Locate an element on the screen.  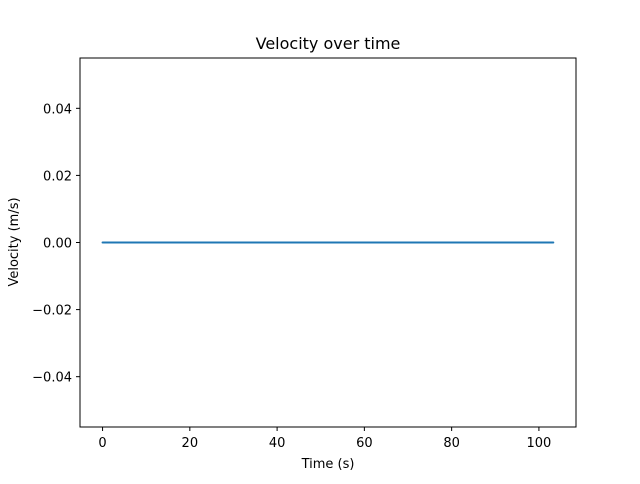
x-tick-label: 100 is located at coordinates (538, 443).